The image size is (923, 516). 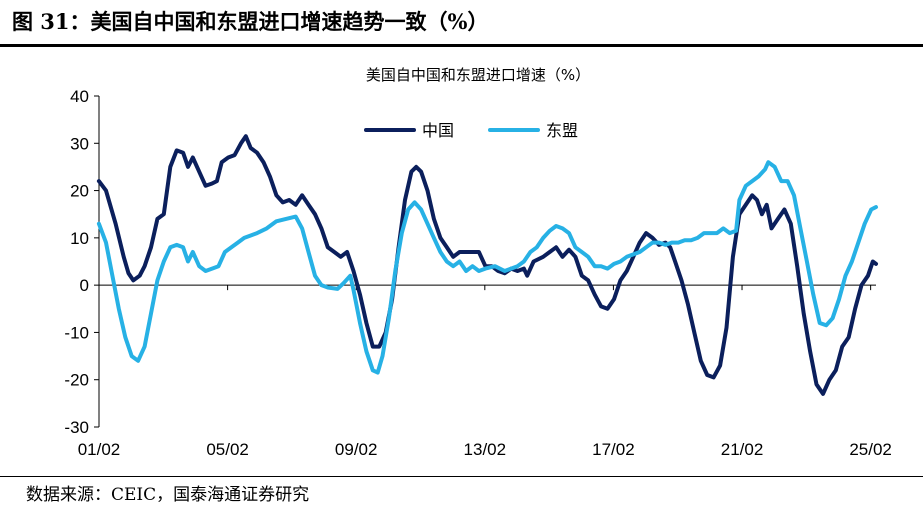 What do you see at coordinates (471, 130) in the screenshot?
I see `legend: 中国 东盟` at bounding box center [471, 130].